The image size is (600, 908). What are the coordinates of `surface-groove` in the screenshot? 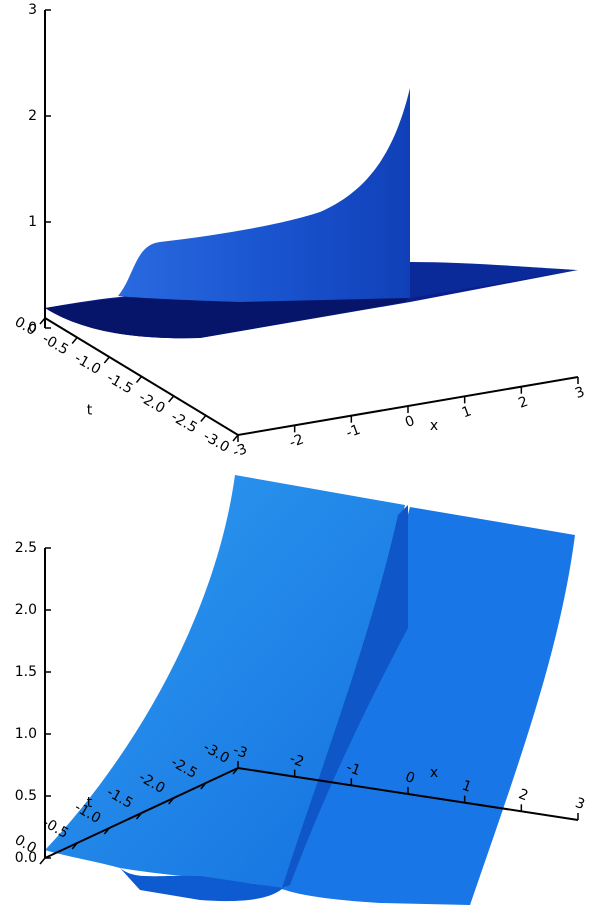 It's located at (345, 696).